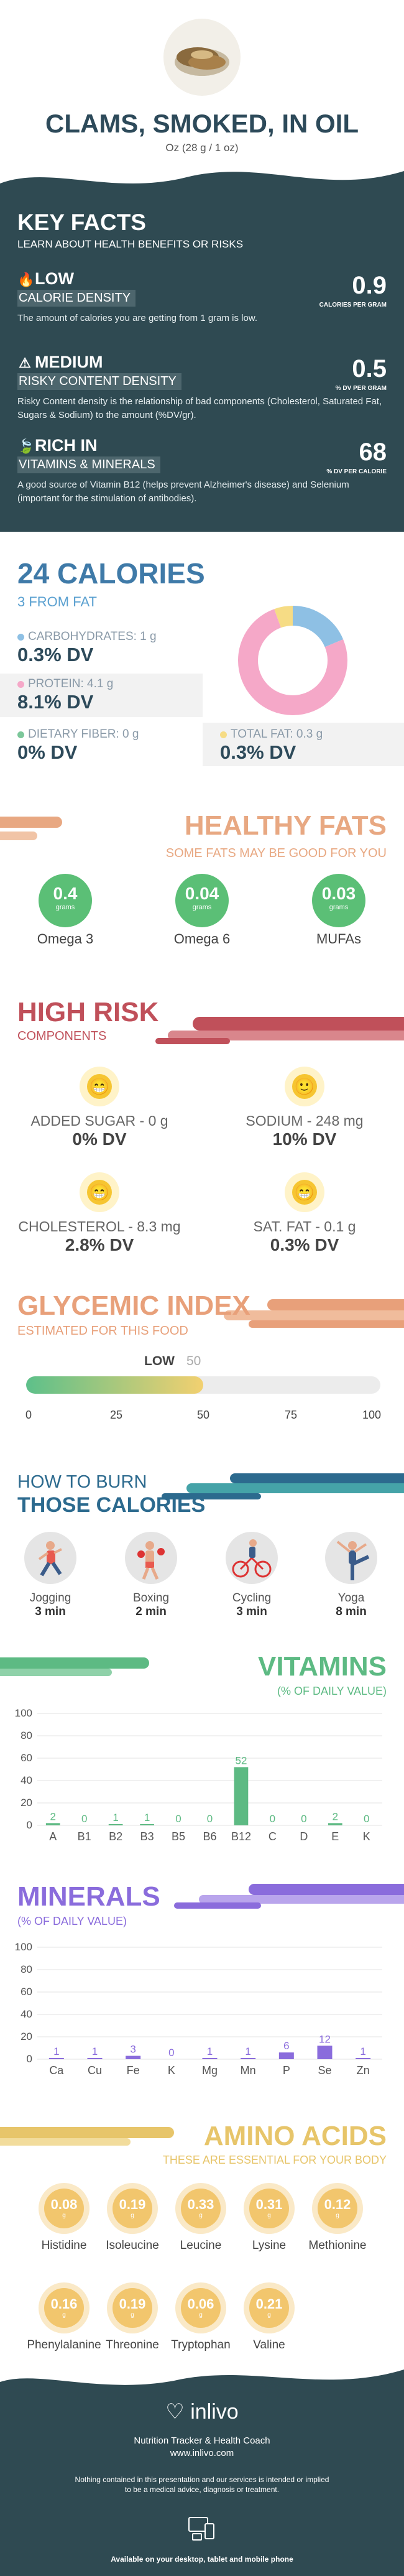 The width and height of the screenshot is (404, 2576). What do you see at coordinates (115, 1825) in the screenshot?
I see `bar-B2` at bounding box center [115, 1825].